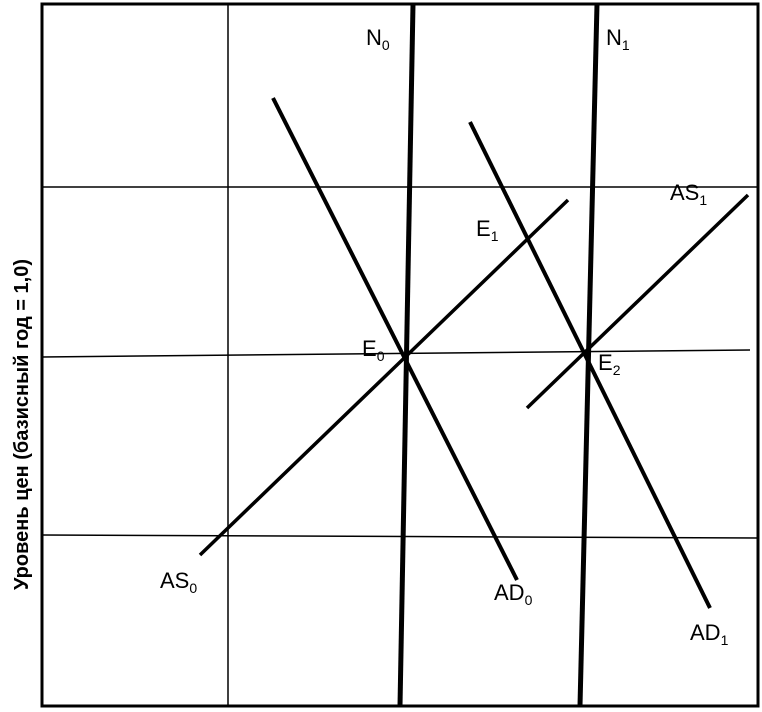 This screenshot has width=762, height=712. I want to click on label-e0: E0, so click(373, 350).